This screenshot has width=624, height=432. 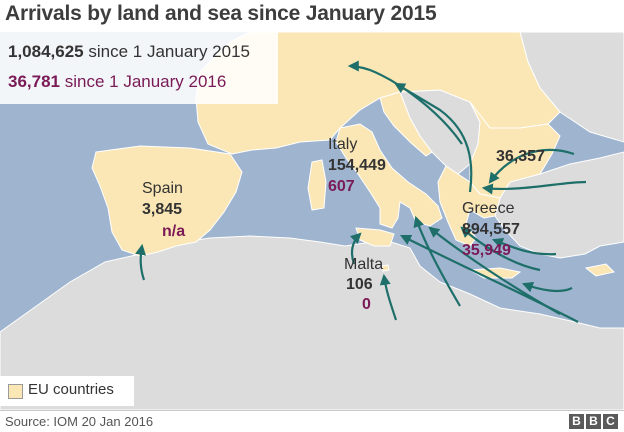 What do you see at coordinates (71, 389) in the screenshot?
I see `legend-label: EU countries` at bounding box center [71, 389].